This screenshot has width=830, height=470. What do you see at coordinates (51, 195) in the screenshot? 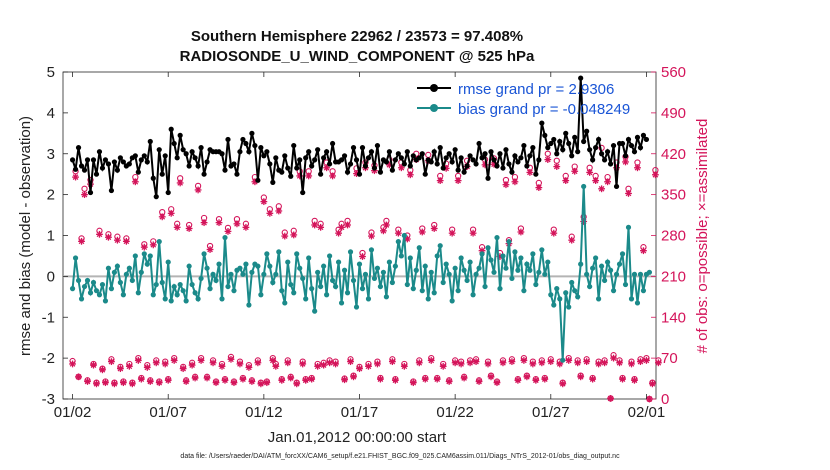
I see `left-tick-label: 2` at bounding box center [51, 195].